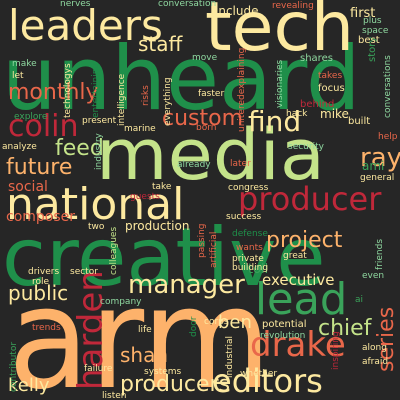  Describe the element at coordinates (203, 118) in the screenshot. I see `cloud-word-custom: custom` at that location.